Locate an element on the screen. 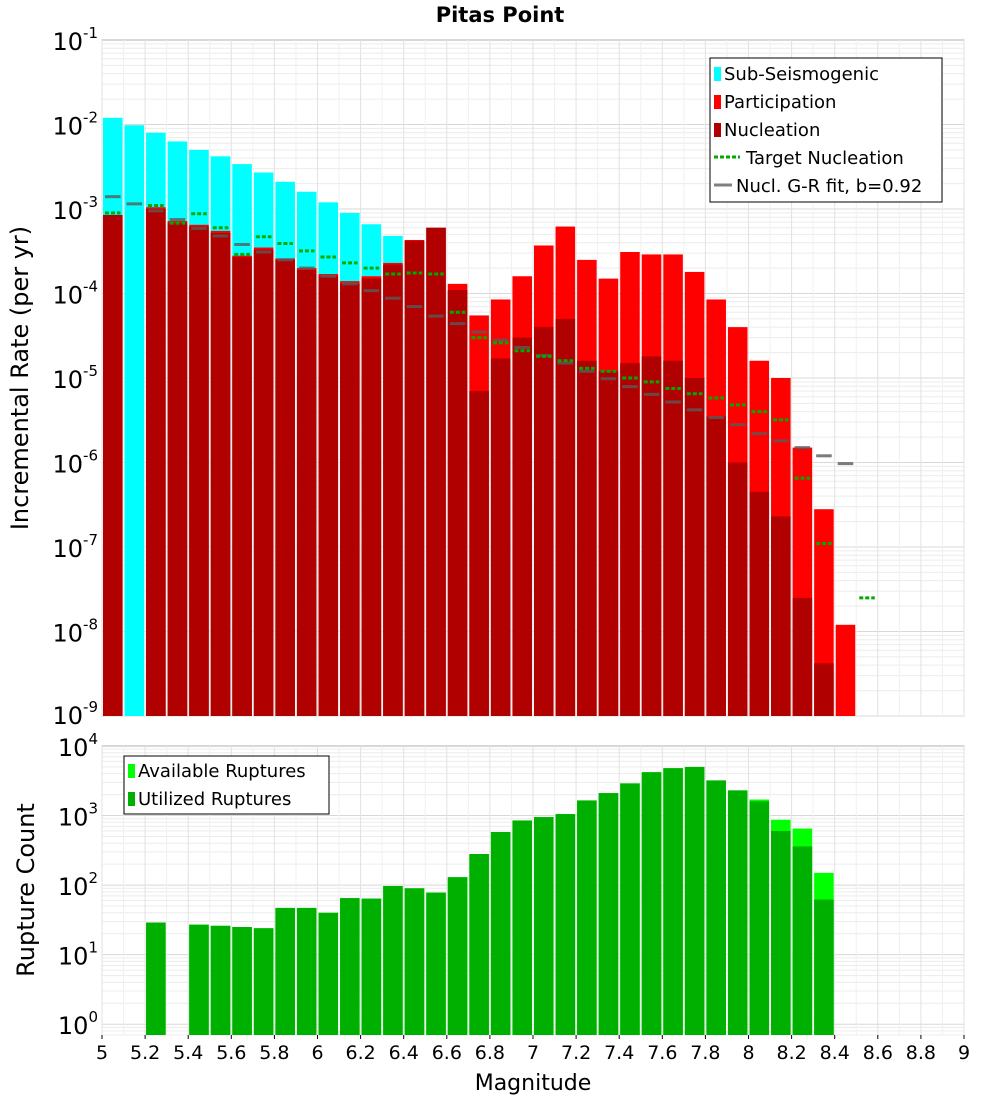 The height and width of the screenshot is (1100, 1000). y-tick-label: 10⁻³ is located at coordinates (75, 209).